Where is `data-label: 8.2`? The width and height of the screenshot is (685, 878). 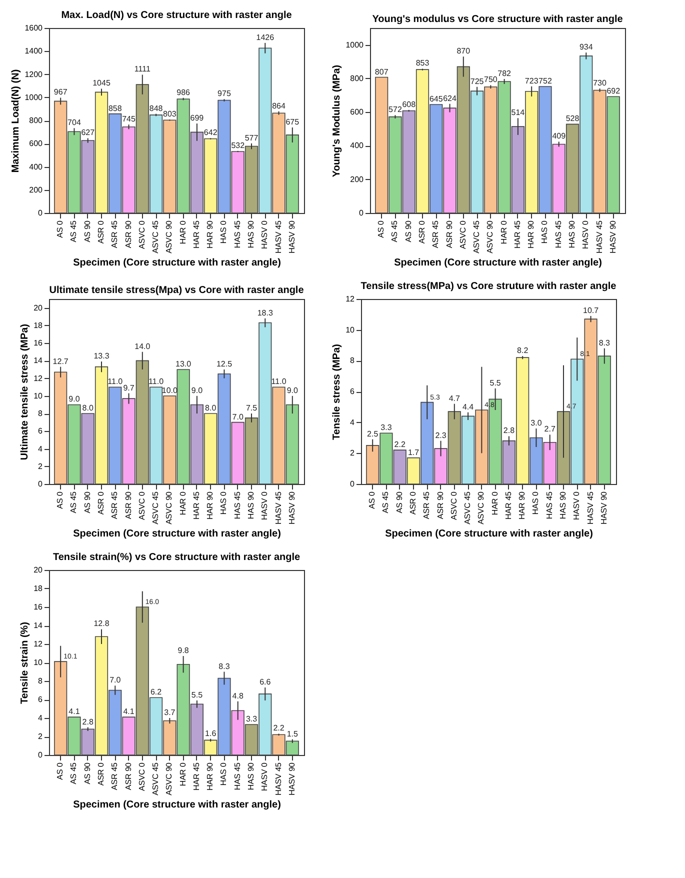
data-label: 8.2 is located at coordinates (523, 351).